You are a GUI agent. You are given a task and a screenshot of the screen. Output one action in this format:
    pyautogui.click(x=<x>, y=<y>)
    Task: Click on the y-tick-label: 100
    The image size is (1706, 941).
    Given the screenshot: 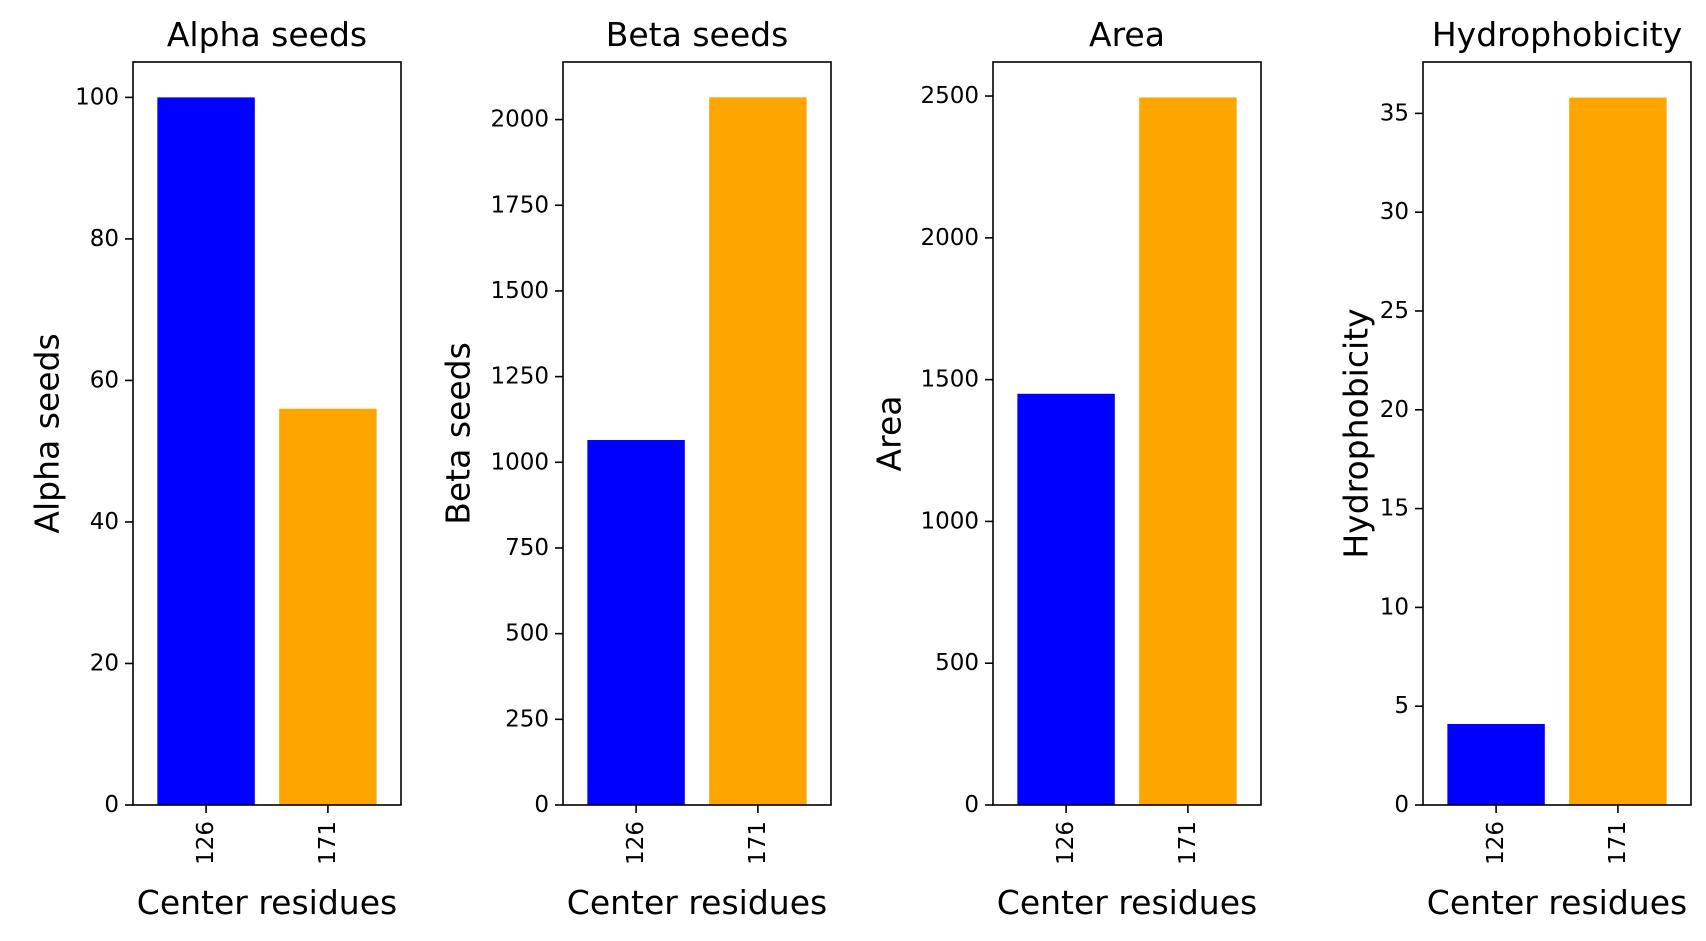 What is the action you would take?
    pyautogui.click(x=97, y=97)
    